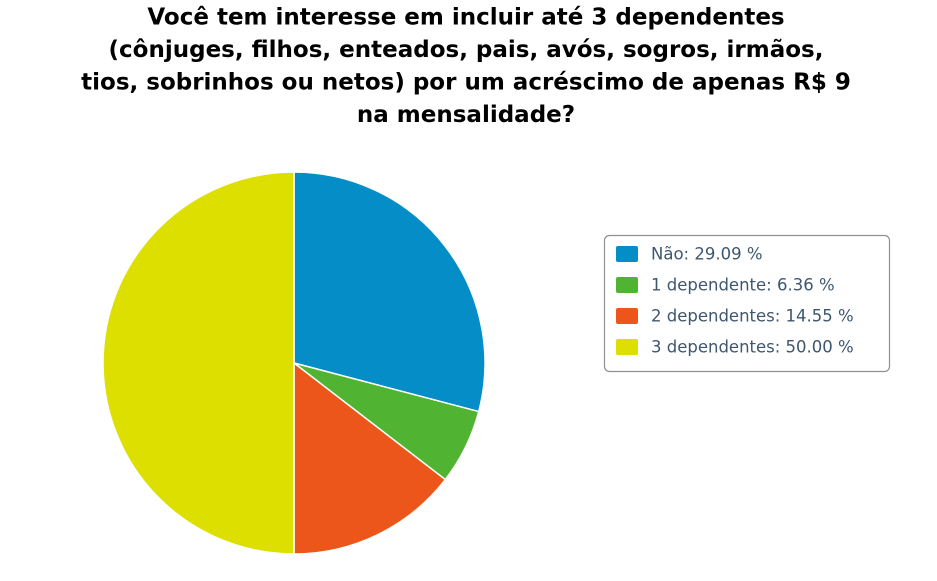 This screenshot has height=581, width=937. Describe the element at coordinates (743, 285) in the screenshot. I see `legend-label: 1 dependente: 6.36 %` at that location.